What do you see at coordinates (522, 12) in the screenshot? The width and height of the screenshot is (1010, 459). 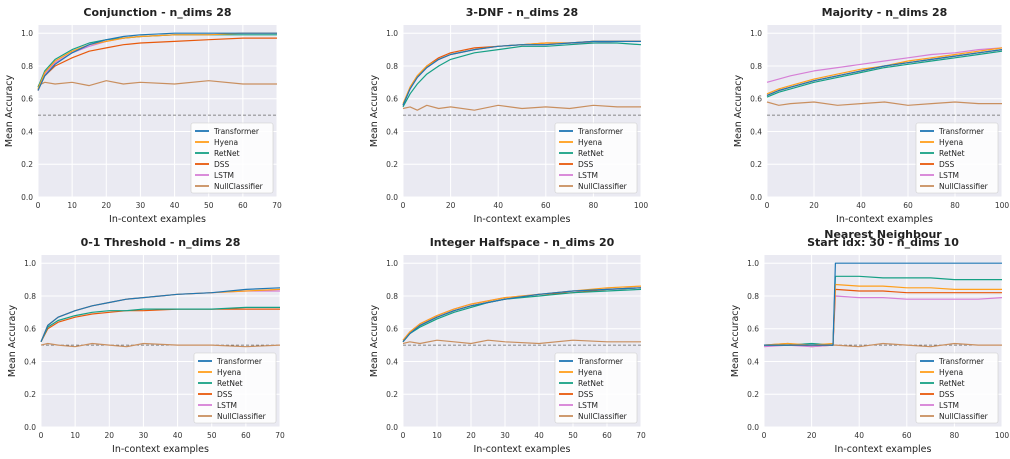 I see `chart-title: 3-DNF - n_dims 28` at bounding box center [522, 12].